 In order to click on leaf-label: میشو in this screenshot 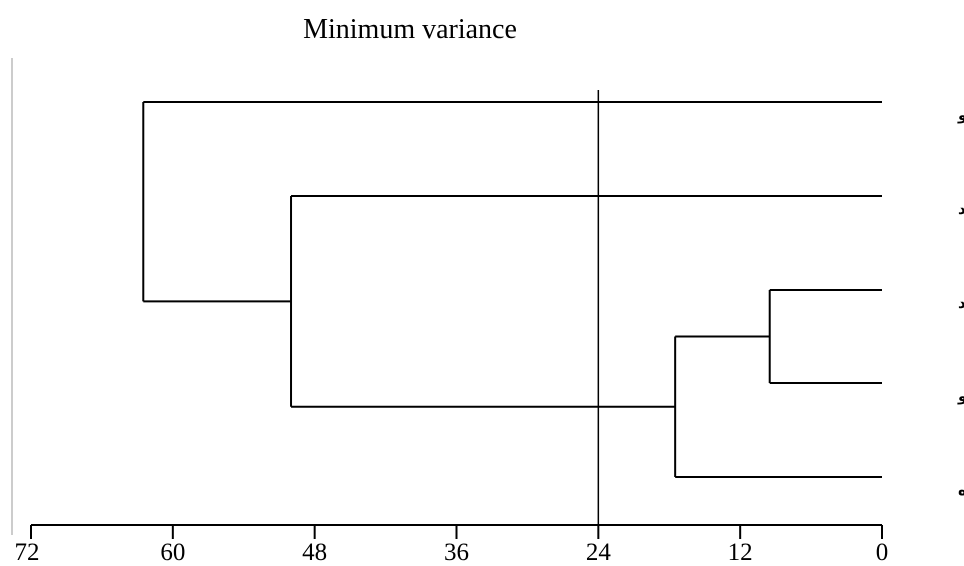, I will do `click(960, 115)`.